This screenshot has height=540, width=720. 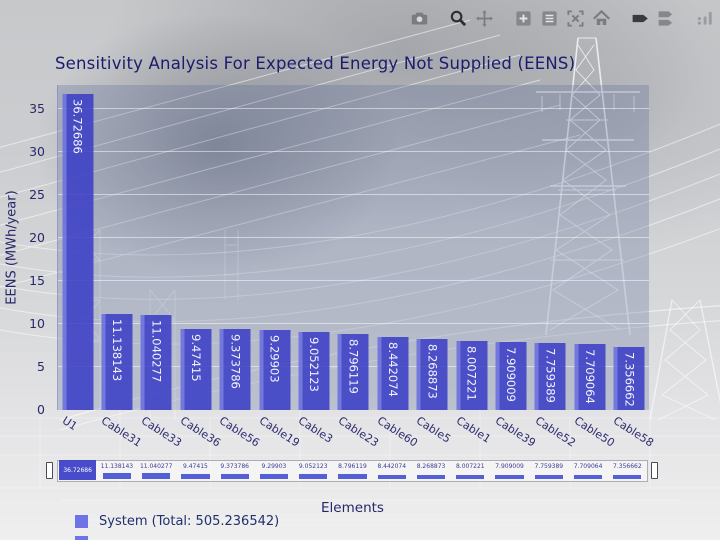 What do you see at coordinates (634, 432) in the screenshot?
I see `x-tick-Cable58: Cable58` at bounding box center [634, 432].